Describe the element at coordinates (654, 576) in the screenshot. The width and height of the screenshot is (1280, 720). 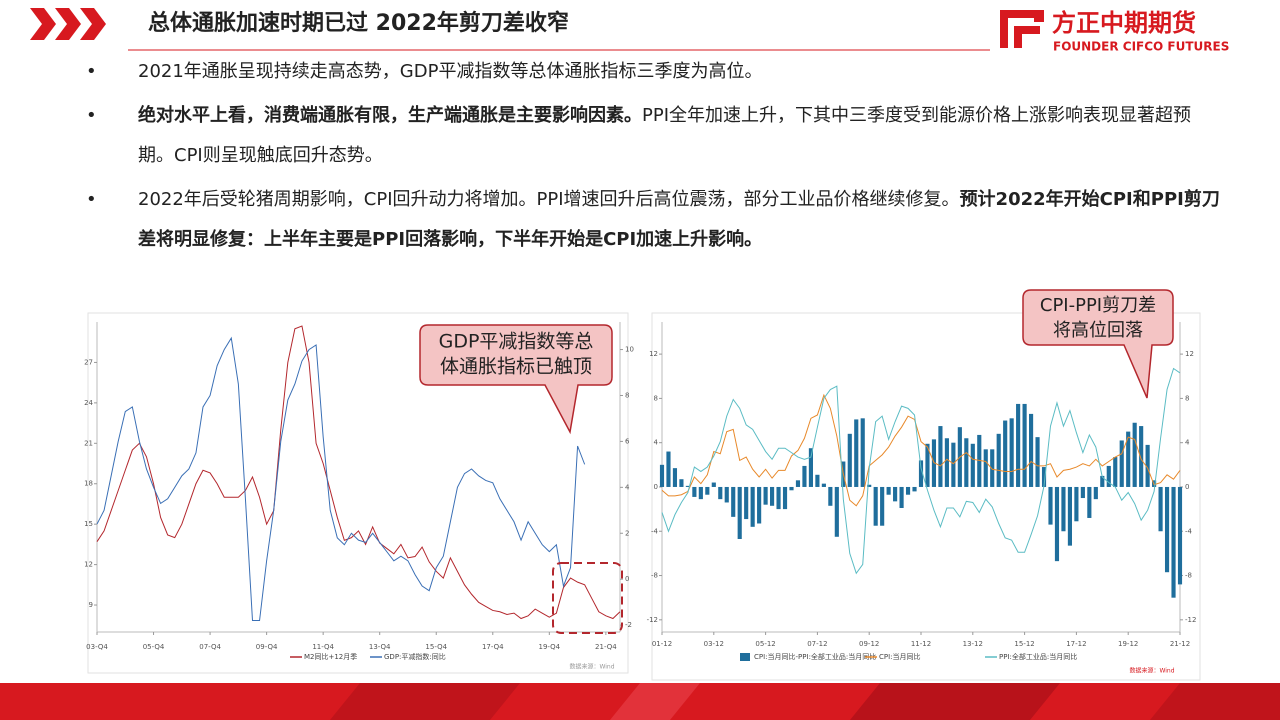
I see `y-tick-label: -8` at that location.